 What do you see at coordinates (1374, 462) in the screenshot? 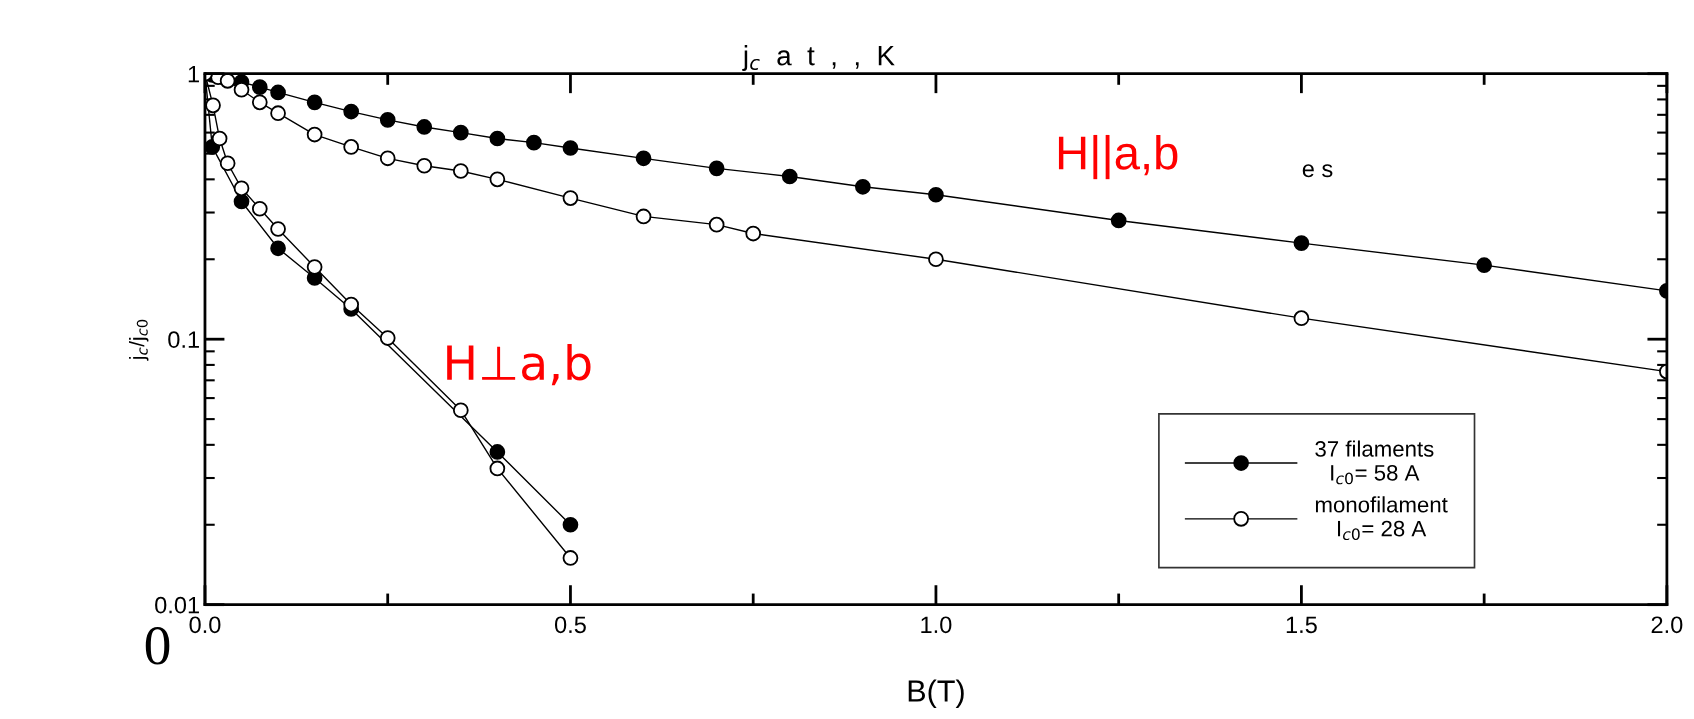
I see `text: 37 filaments I$_{c0}$= 58 A` at bounding box center [1374, 462].